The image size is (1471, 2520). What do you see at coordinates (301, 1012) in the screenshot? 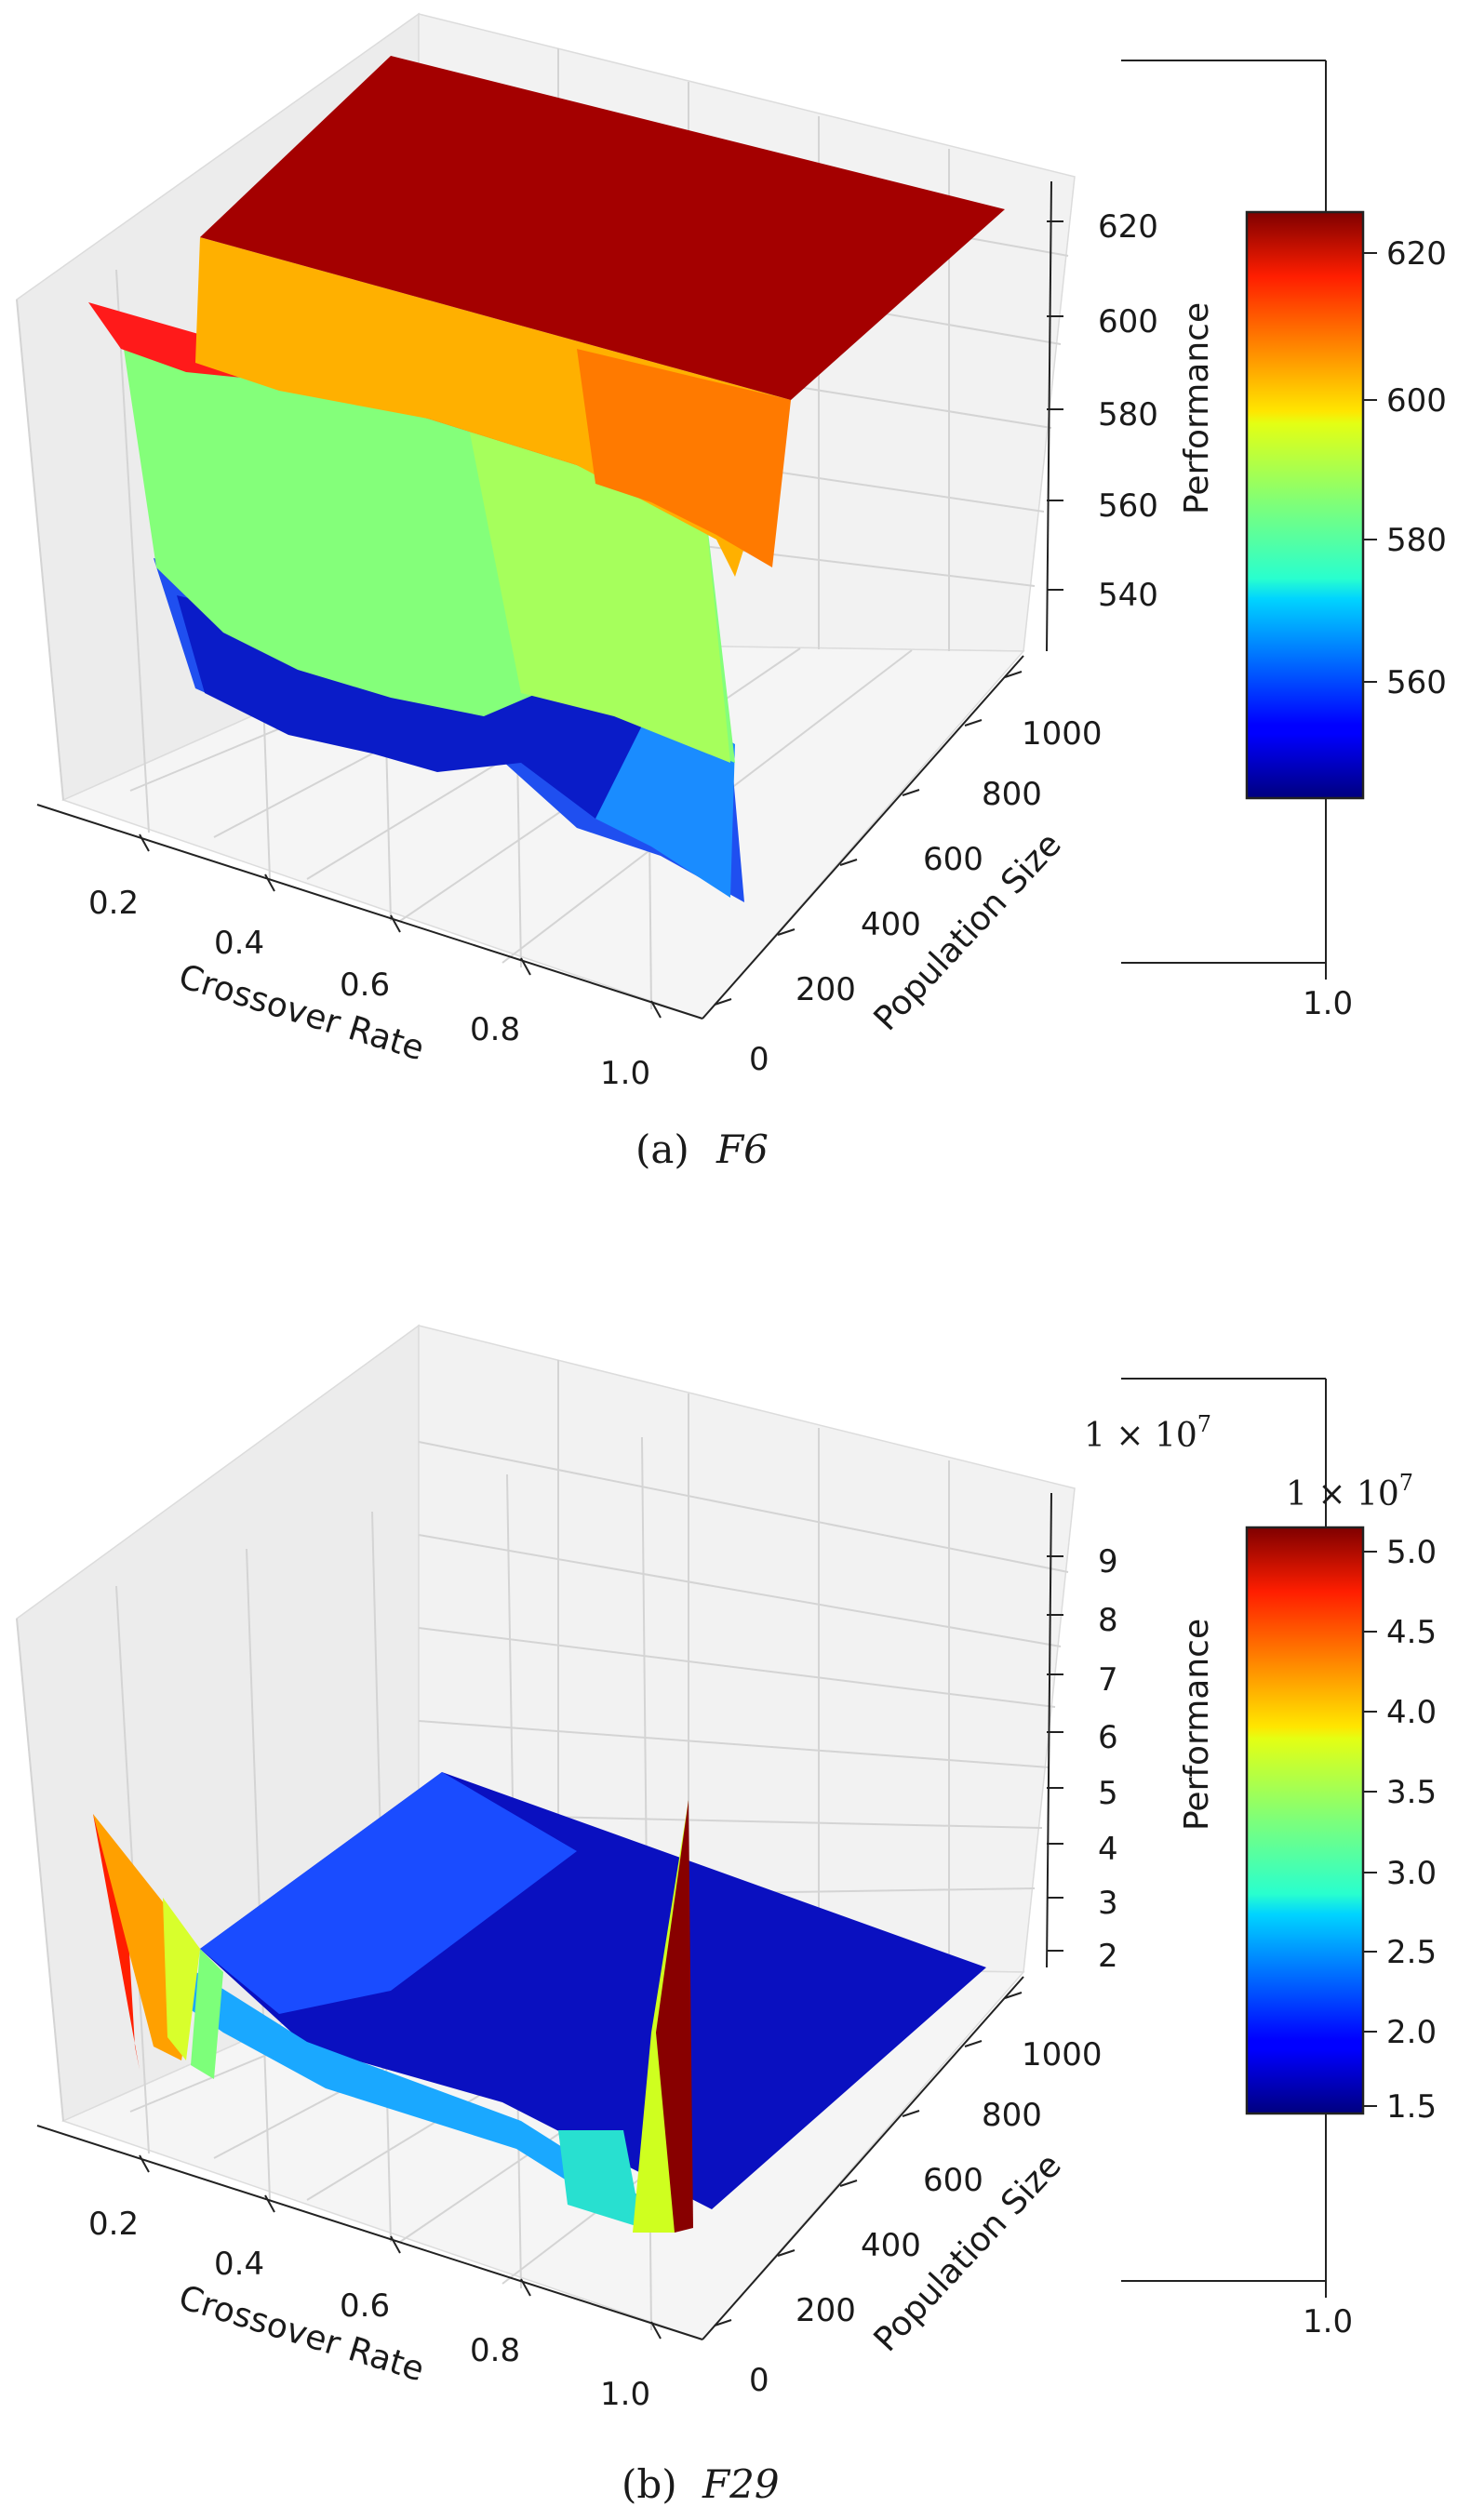
I see `chart-a-xlabel: Crossover Rate` at bounding box center [301, 1012].